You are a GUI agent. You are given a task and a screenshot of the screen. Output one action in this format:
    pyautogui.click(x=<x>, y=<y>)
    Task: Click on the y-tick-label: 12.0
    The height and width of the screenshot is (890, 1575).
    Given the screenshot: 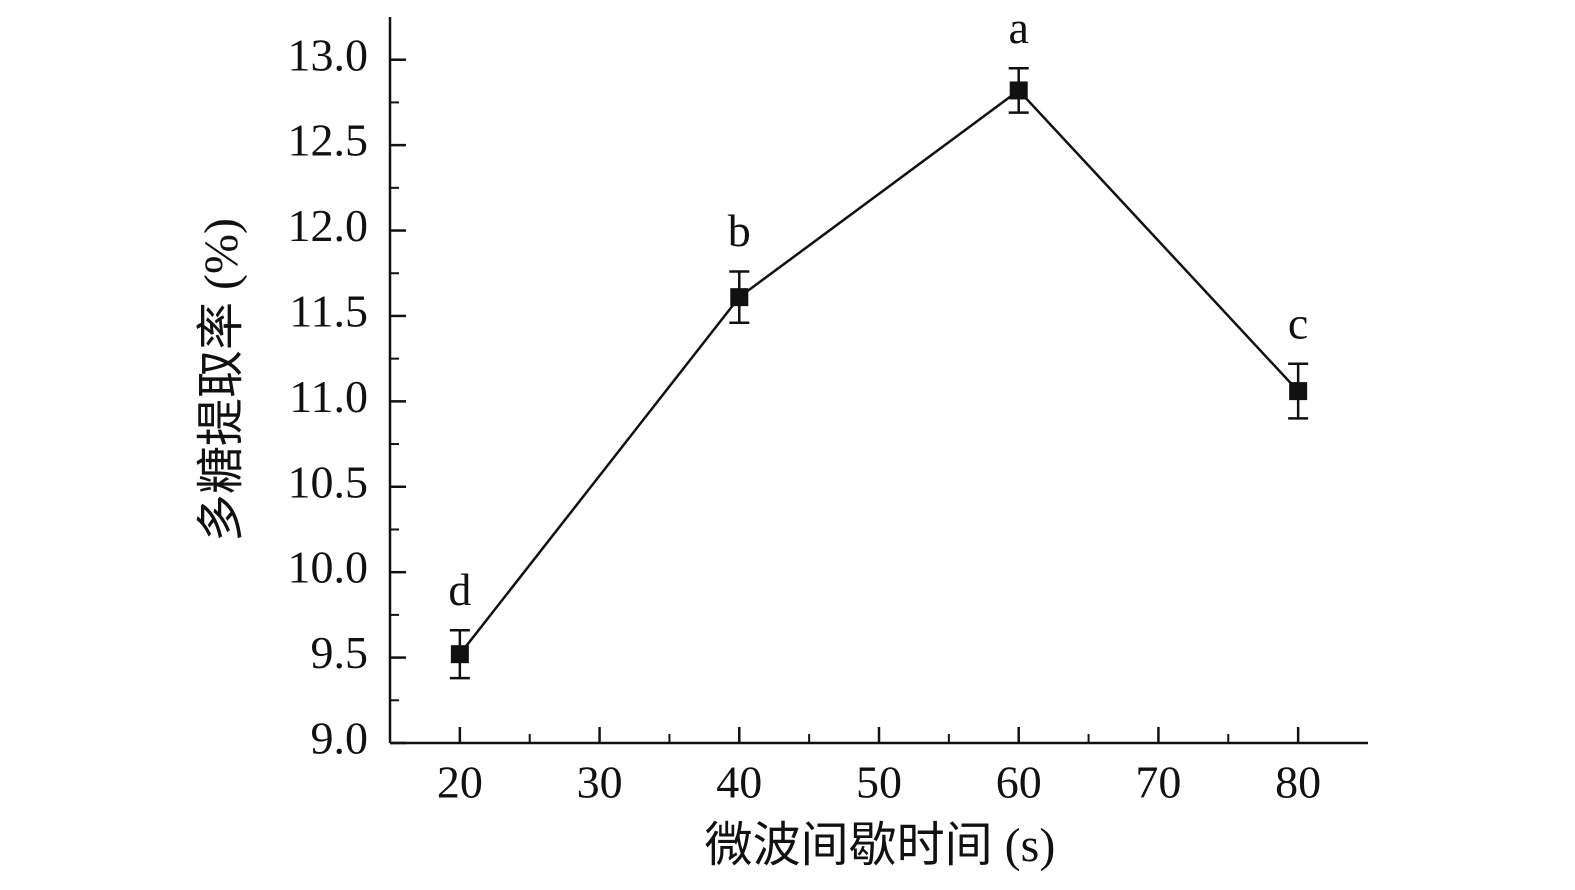 What is the action you would take?
    pyautogui.click(x=328, y=225)
    